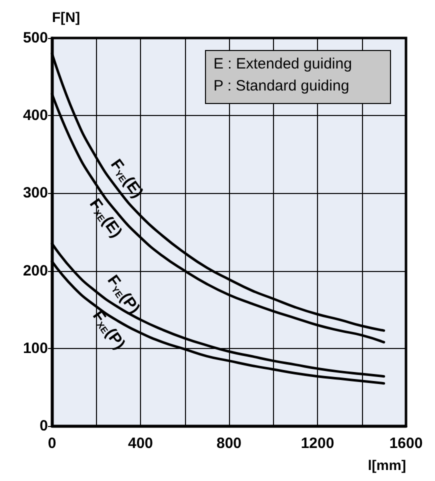 This screenshot has height=481, width=435. What do you see at coordinates (387, 465) in the screenshot?
I see `x-axis-title: l[mm]` at bounding box center [387, 465].